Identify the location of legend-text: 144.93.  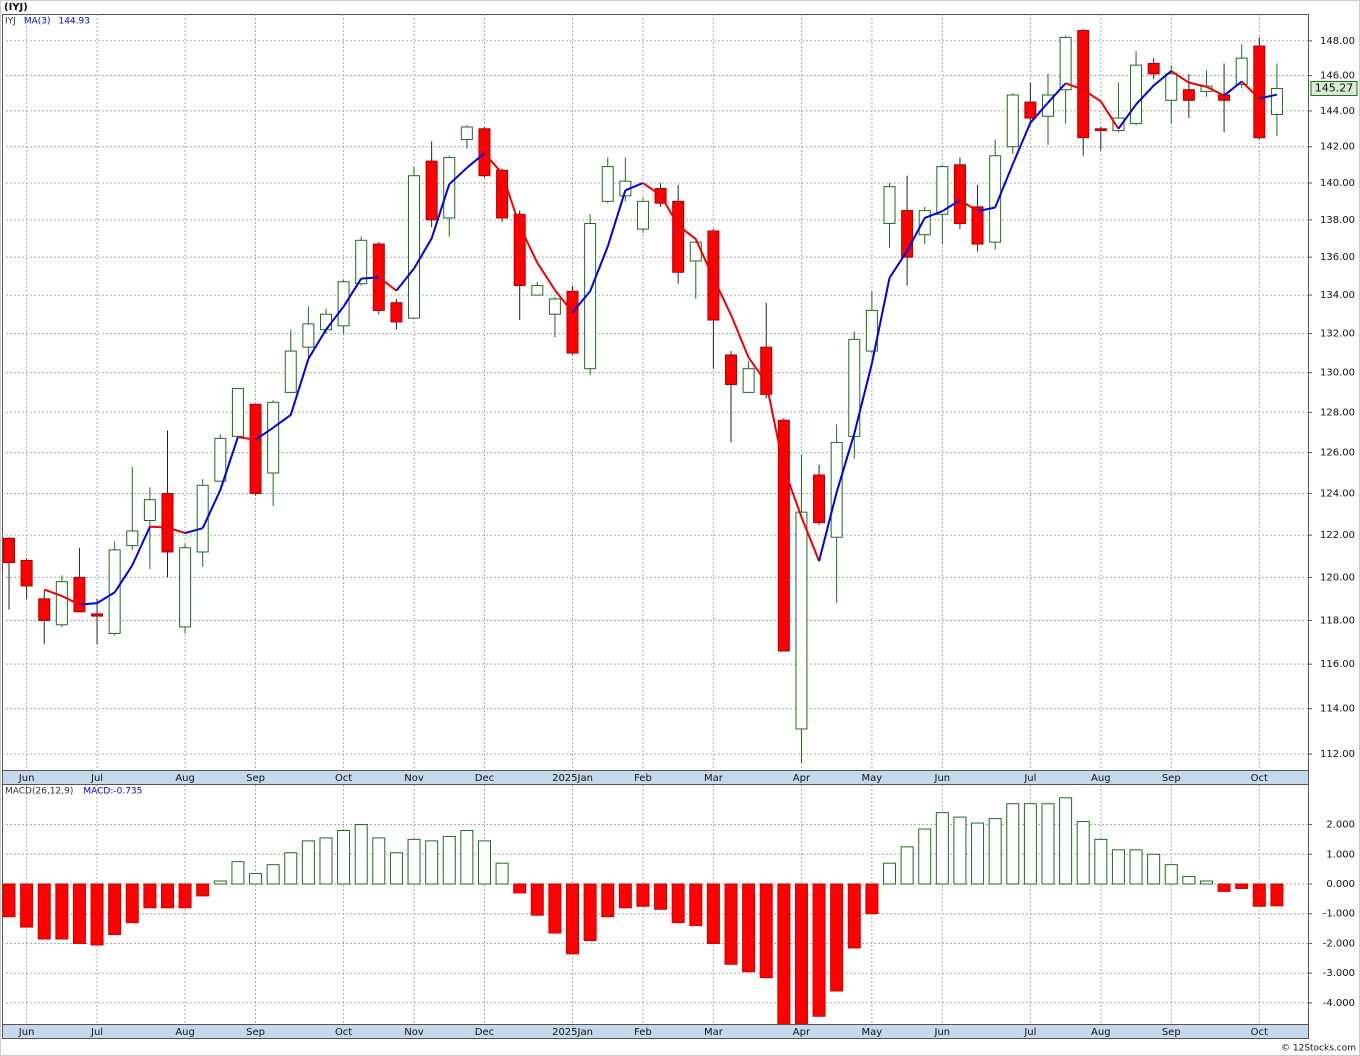
(74, 22).